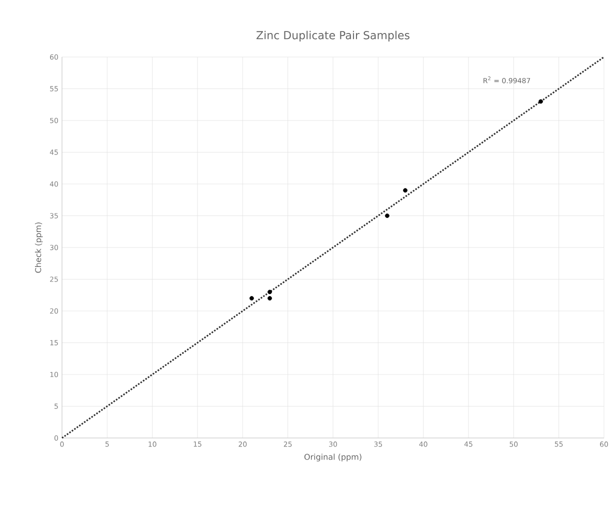 This screenshot has height=516, width=614. Describe the element at coordinates (38, 247) in the screenshot. I see `y-axis-title: Check (ppm)` at that location.